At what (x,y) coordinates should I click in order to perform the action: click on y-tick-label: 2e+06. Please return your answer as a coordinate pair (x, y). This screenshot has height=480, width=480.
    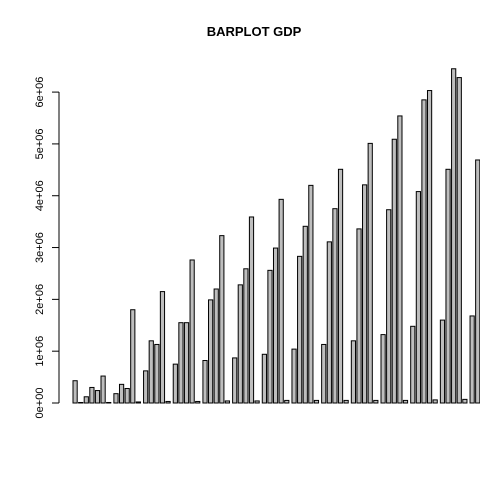
    Looking at the image, I should click on (40, 299).